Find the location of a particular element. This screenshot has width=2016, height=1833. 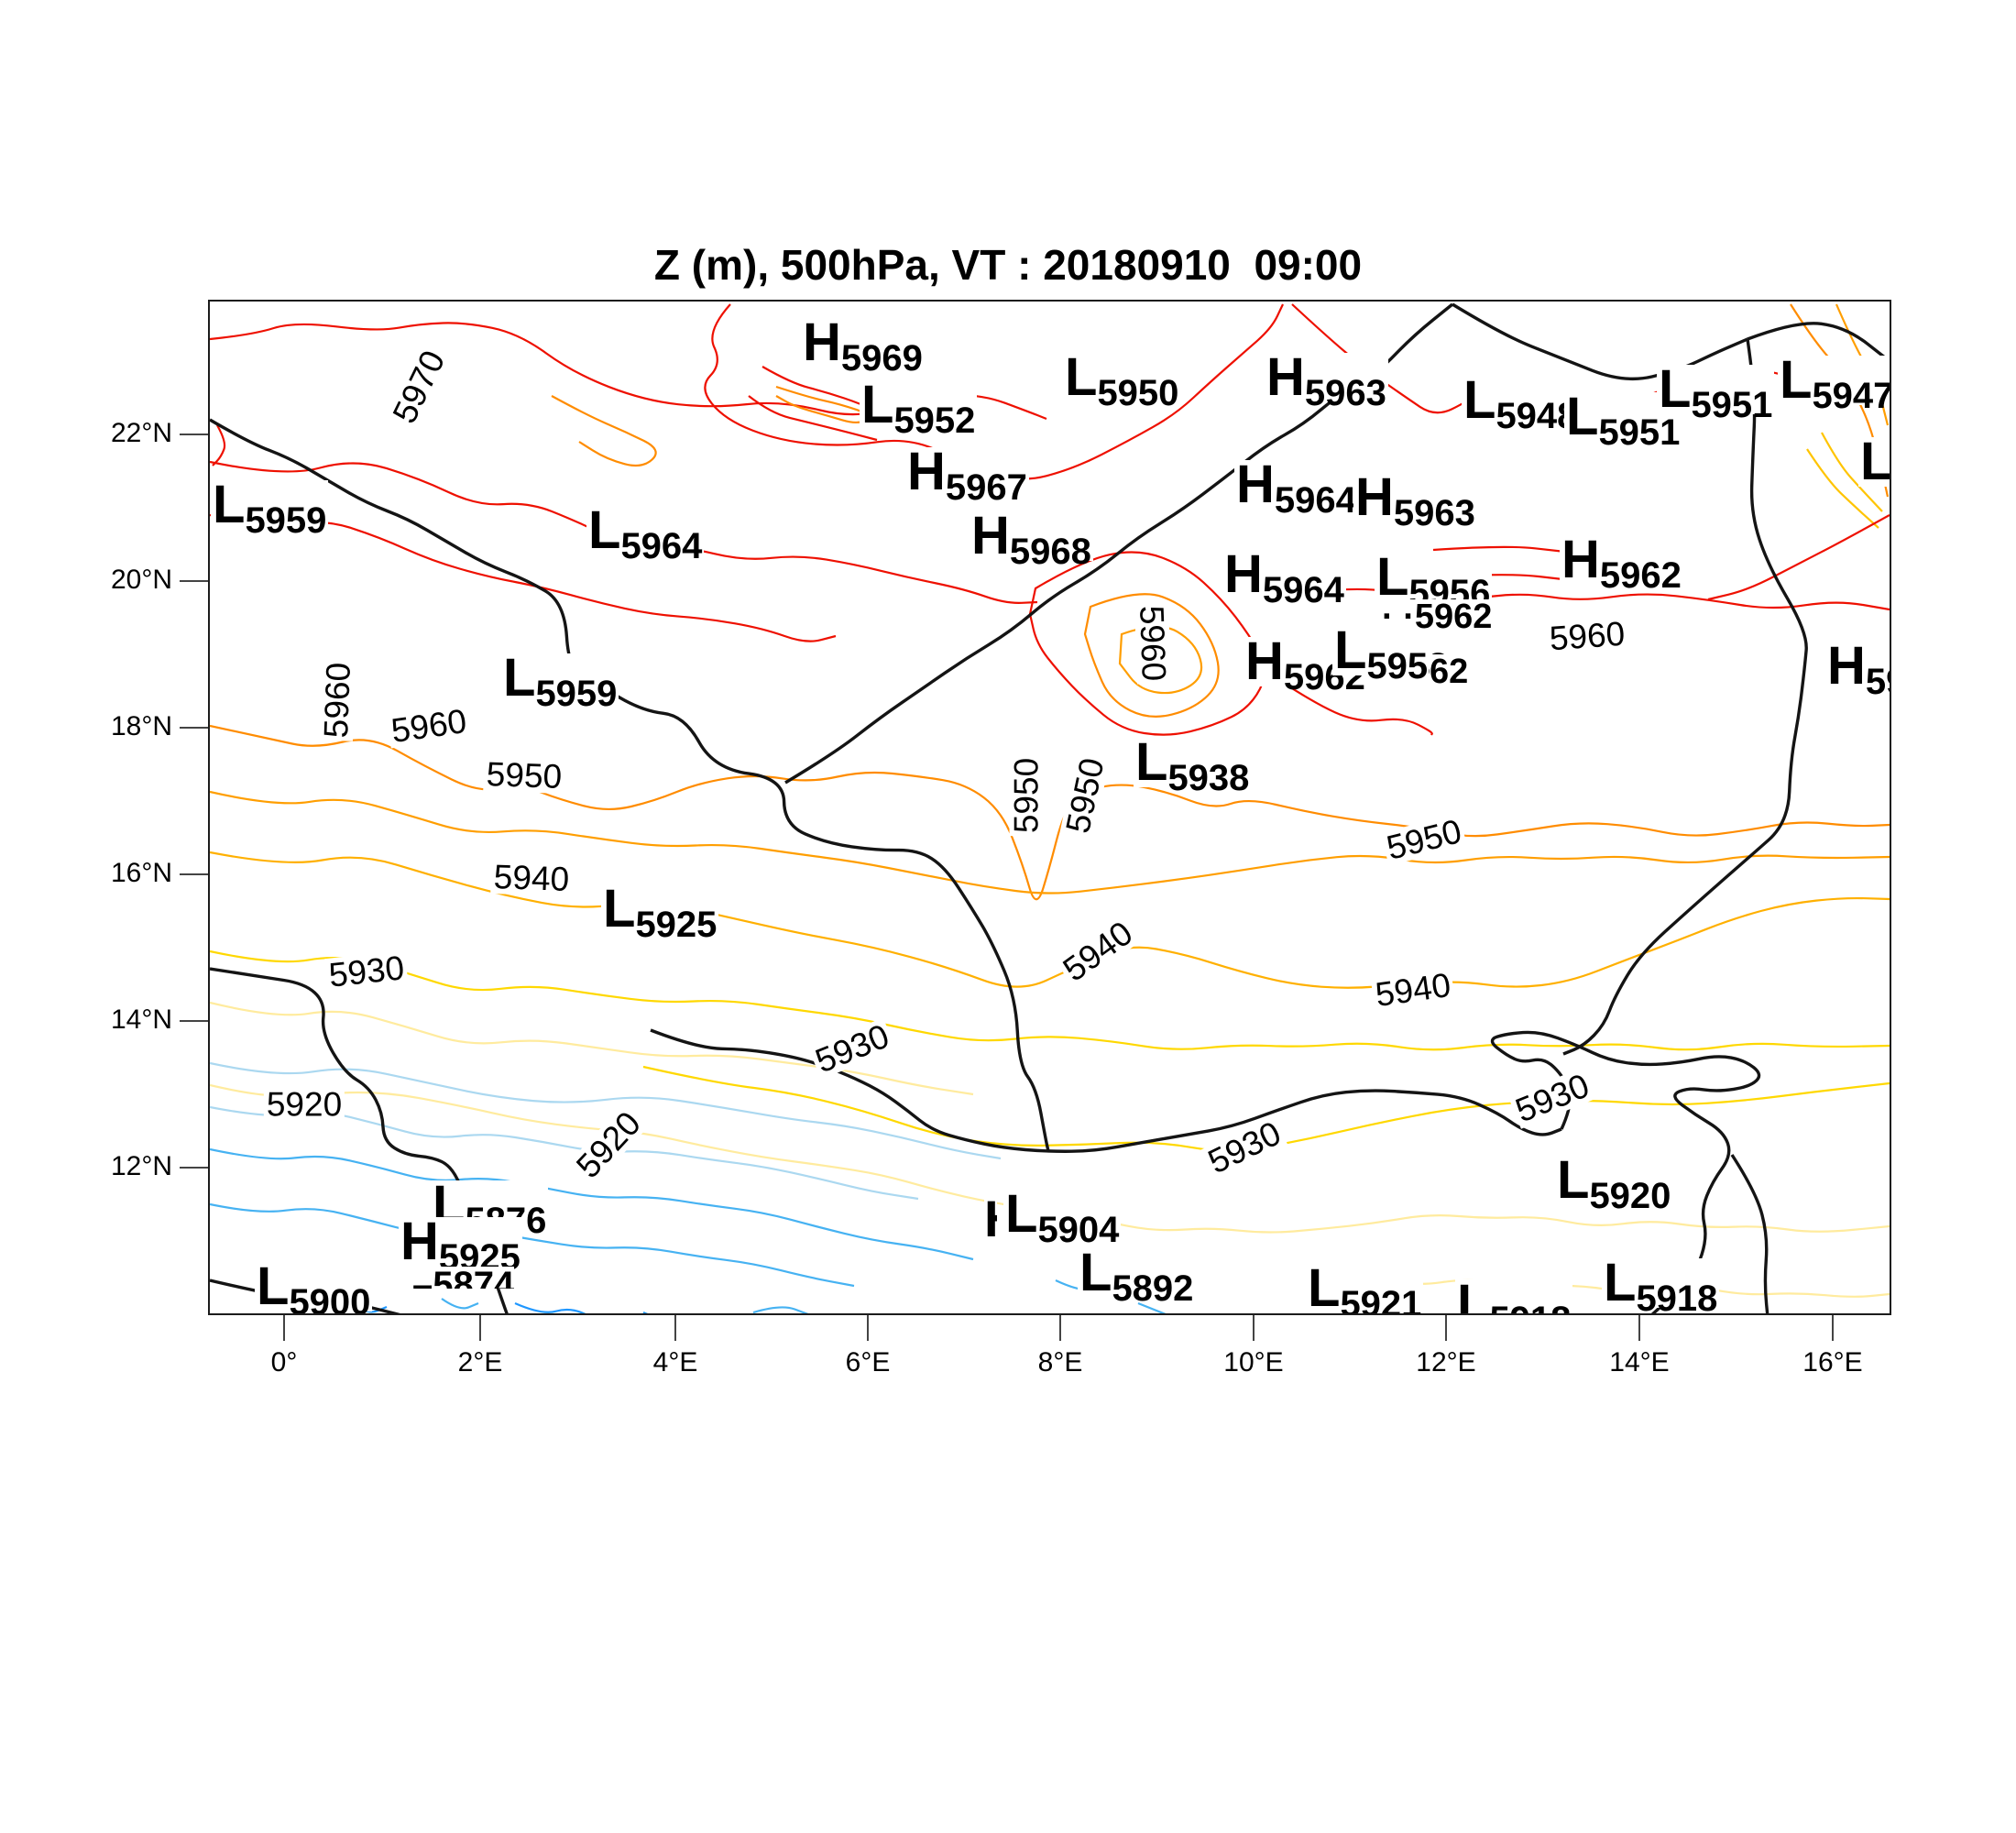

high-pressure-marker: H 5967 is located at coordinates (967, 474).